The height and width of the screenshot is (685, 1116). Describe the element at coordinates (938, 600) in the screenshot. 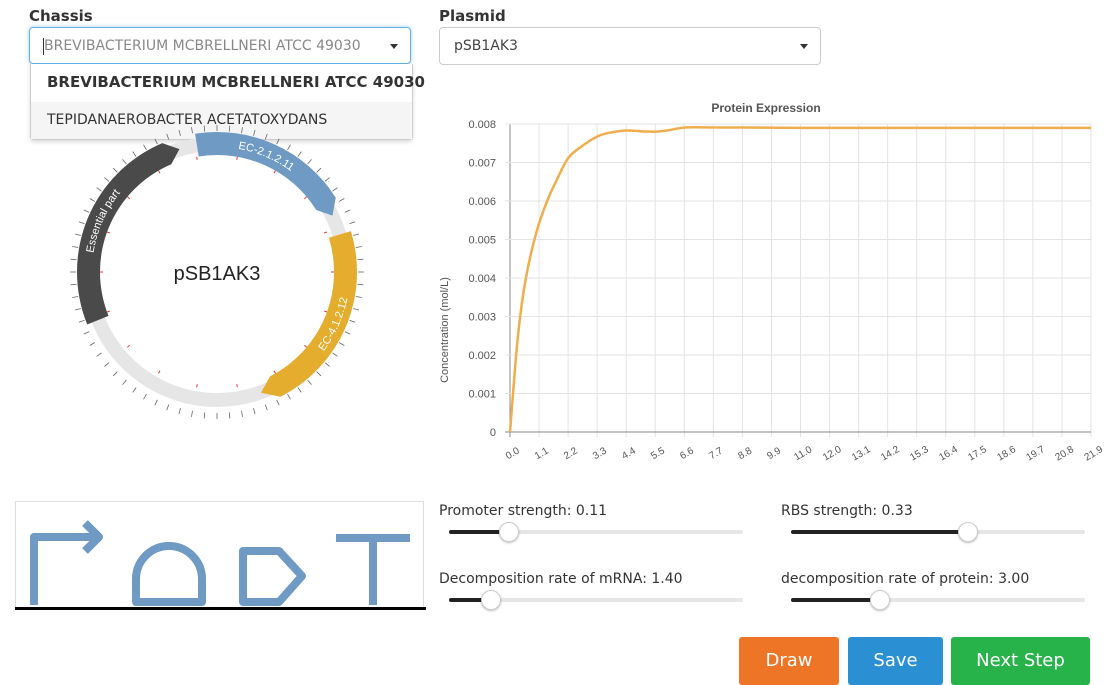

I see `protein-decomposition-slider` at that location.